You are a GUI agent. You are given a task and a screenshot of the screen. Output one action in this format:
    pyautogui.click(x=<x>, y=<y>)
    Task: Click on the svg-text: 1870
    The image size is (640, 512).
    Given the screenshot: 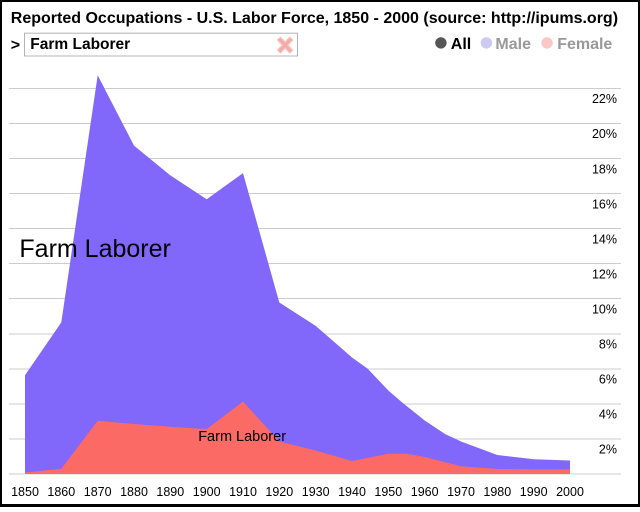 What is the action you would take?
    pyautogui.click(x=98, y=492)
    